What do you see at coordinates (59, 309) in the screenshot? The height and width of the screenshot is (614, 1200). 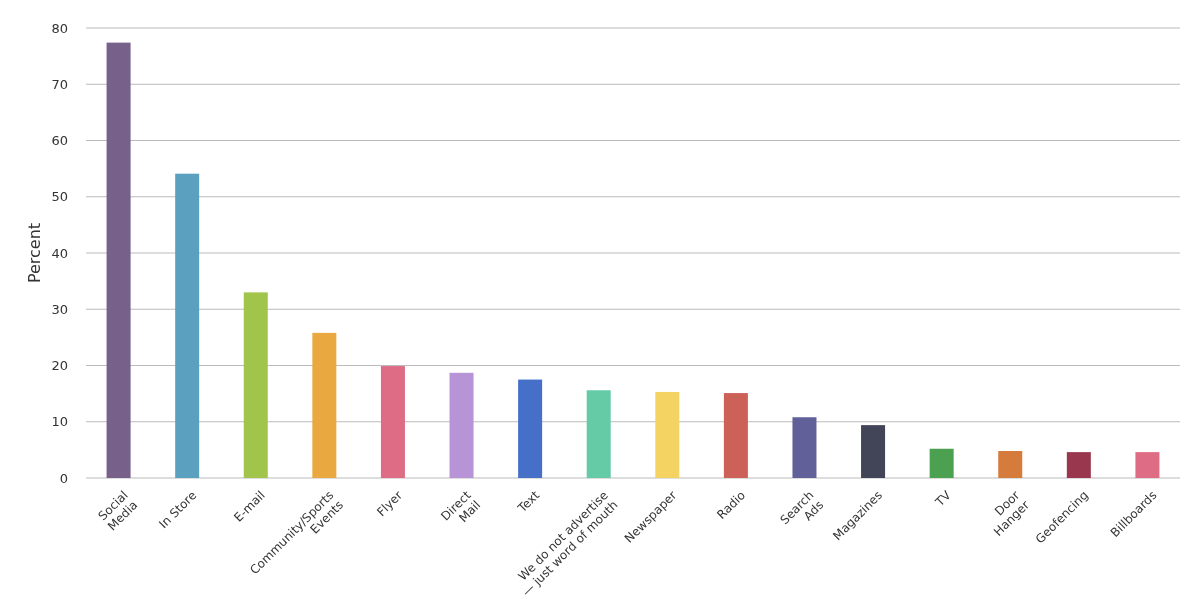 I see `y-tick-label: 30` at bounding box center [59, 309].